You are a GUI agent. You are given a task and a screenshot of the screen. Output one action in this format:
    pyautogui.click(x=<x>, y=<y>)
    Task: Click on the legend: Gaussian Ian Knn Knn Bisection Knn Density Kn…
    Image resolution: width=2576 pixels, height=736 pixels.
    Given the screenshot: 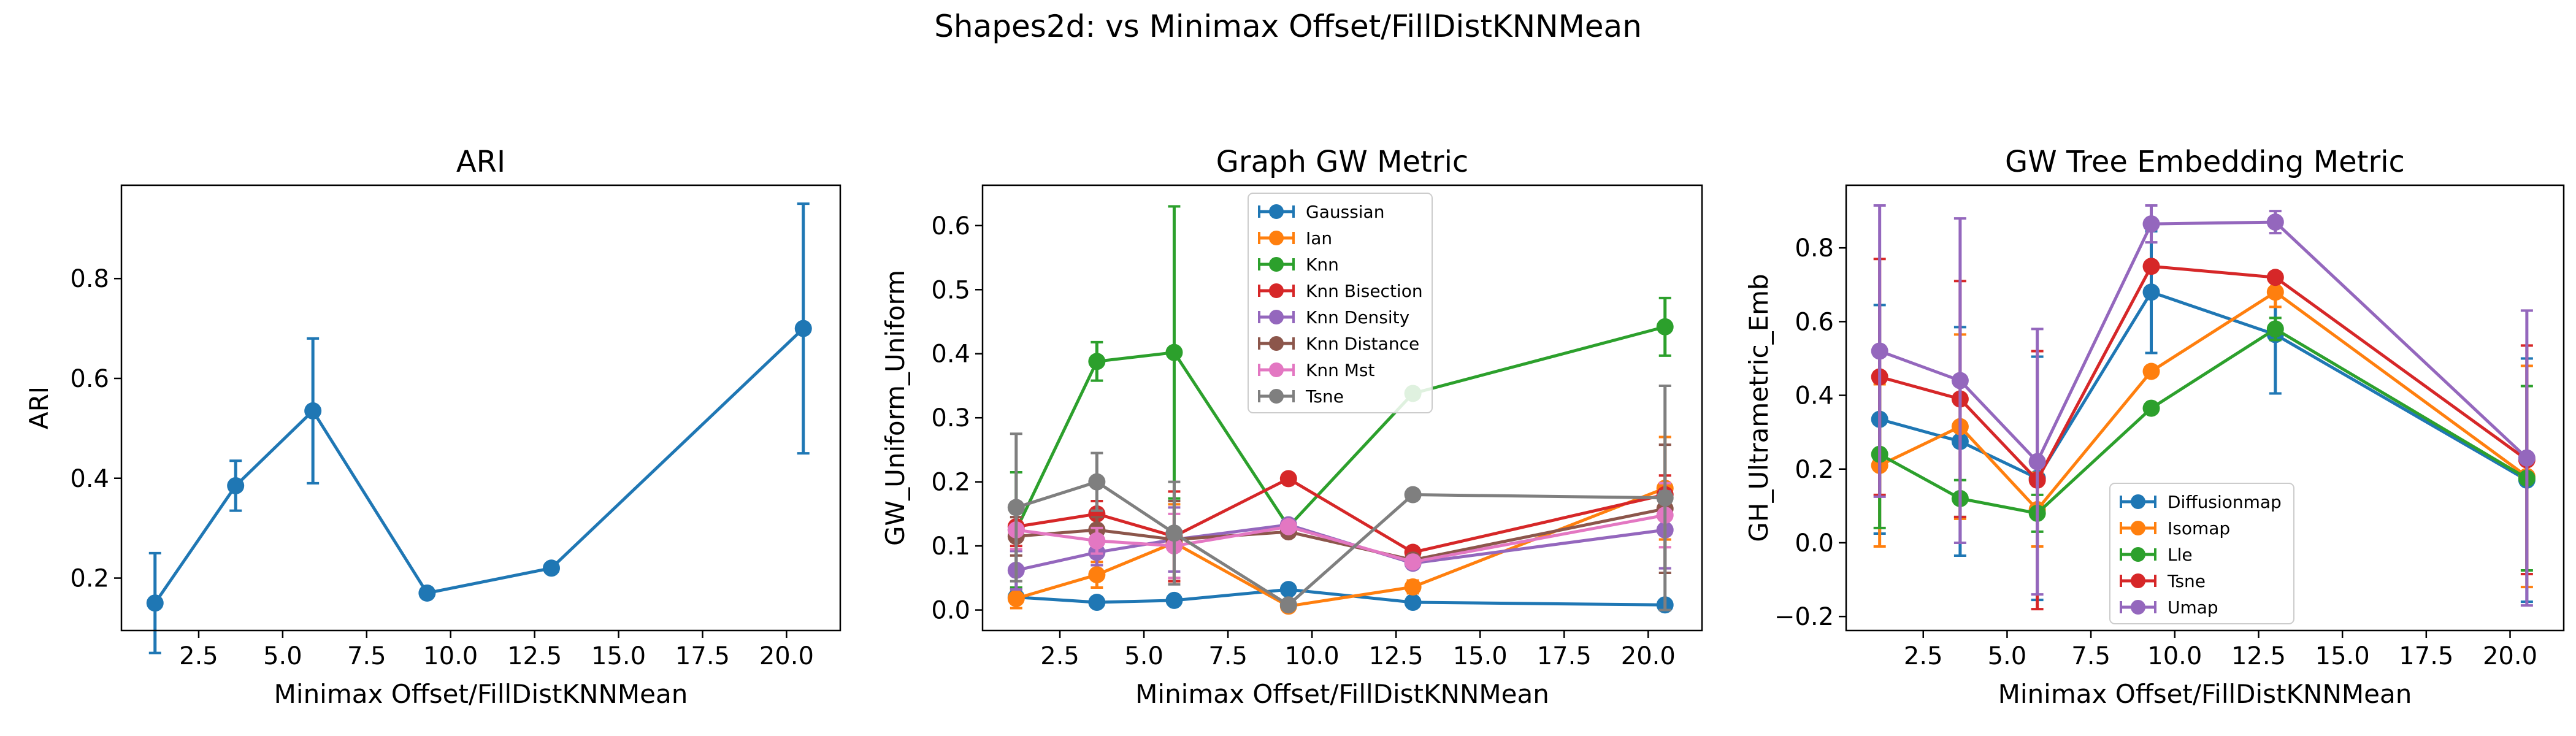 What is the action you would take?
    pyautogui.click(x=1340, y=303)
    